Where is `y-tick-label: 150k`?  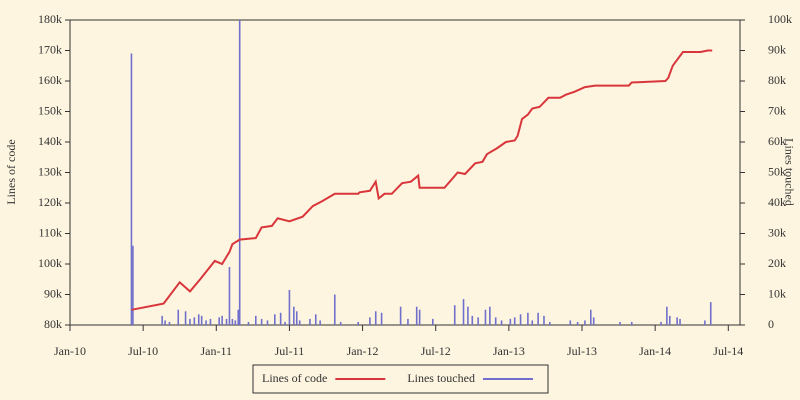 y-tick-label: 150k is located at coordinates (50, 110).